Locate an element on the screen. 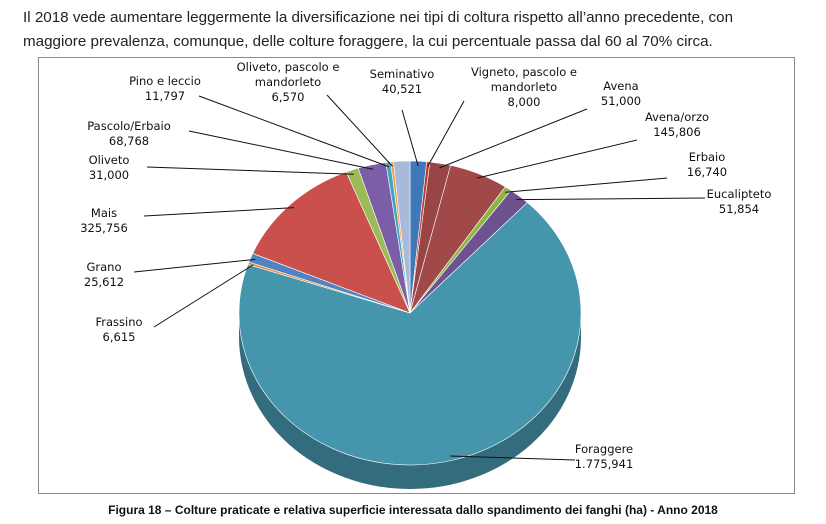  slice-name-vigneto-pascolo-e-mandorleto: Vigneto, pascolo e is located at coordinates (524, 72).